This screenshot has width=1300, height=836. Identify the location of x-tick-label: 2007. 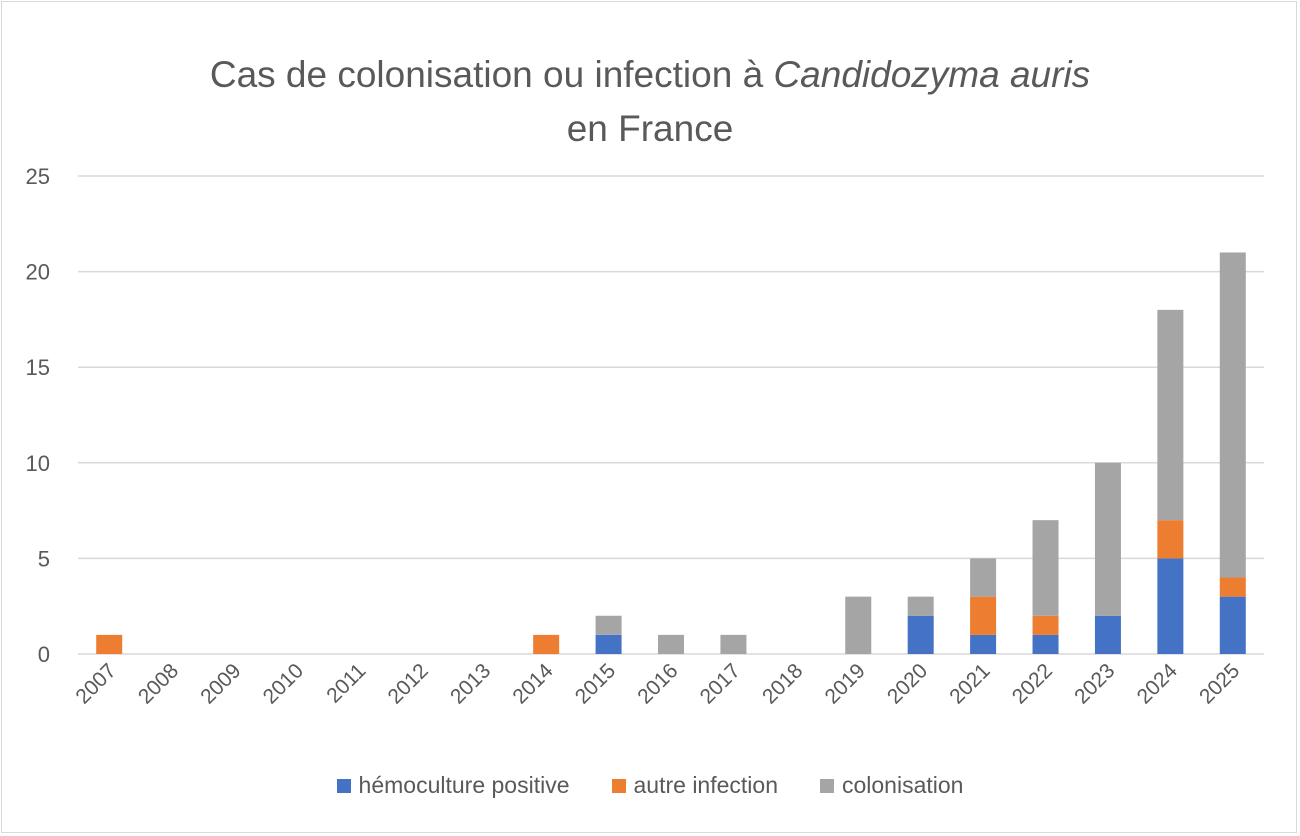
(95, 683).